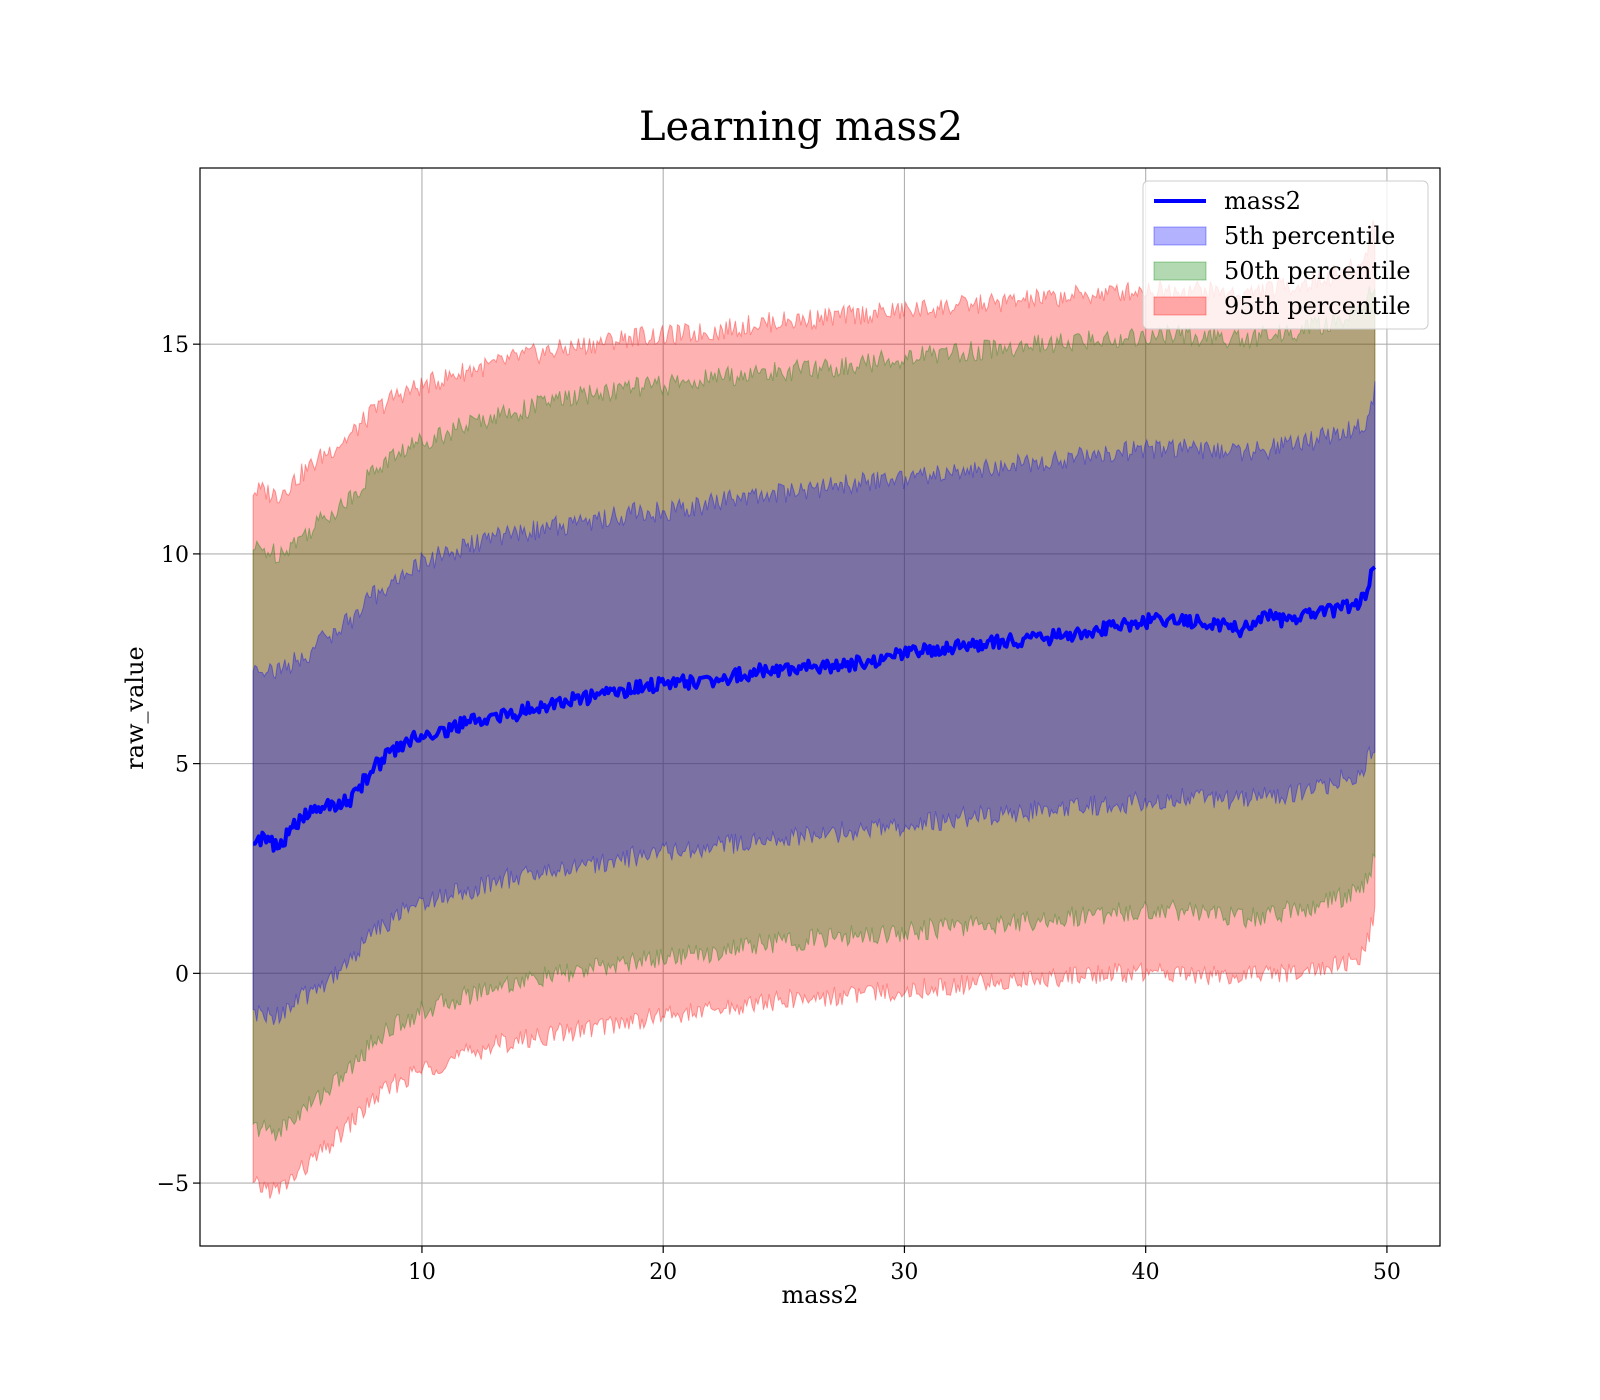 The height and width of the screenshot is (1400, 1600). Describe the element at coordinates (1146, 1272) in the screenshot. I see `x-tick-label: 40` at that location.